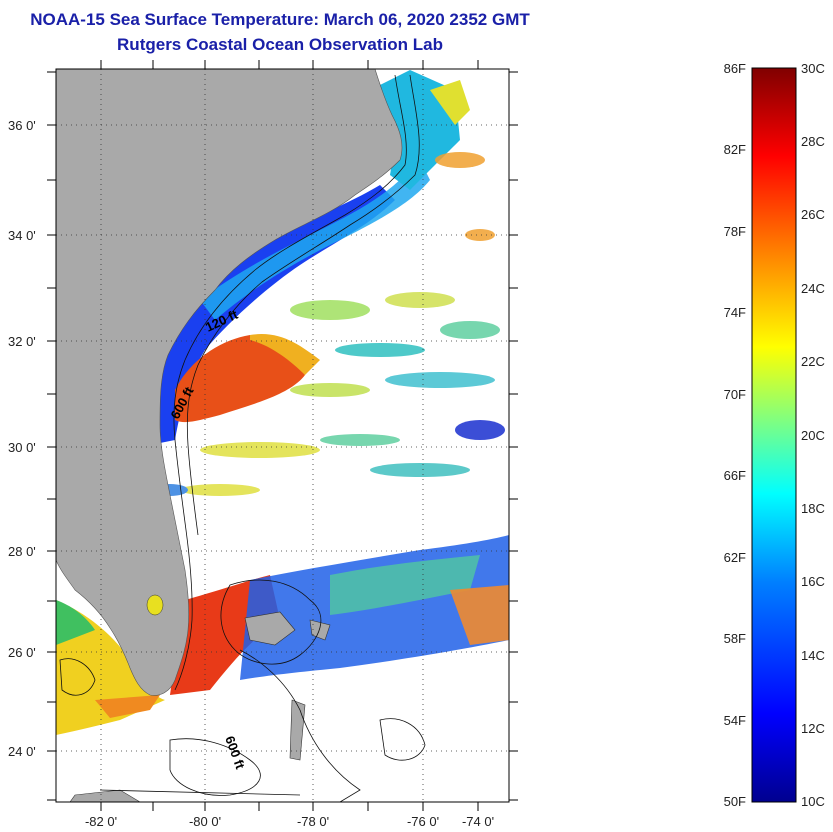 This screenshot has height=832, width=833. I want to click on colorbar-c-label: 22C, so click(813, 361).